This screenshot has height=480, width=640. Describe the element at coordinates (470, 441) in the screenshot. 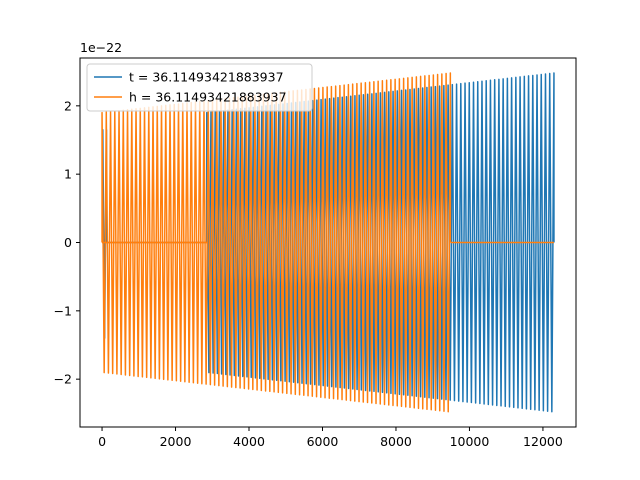

I see `x-tick-label: 10000` at that location.